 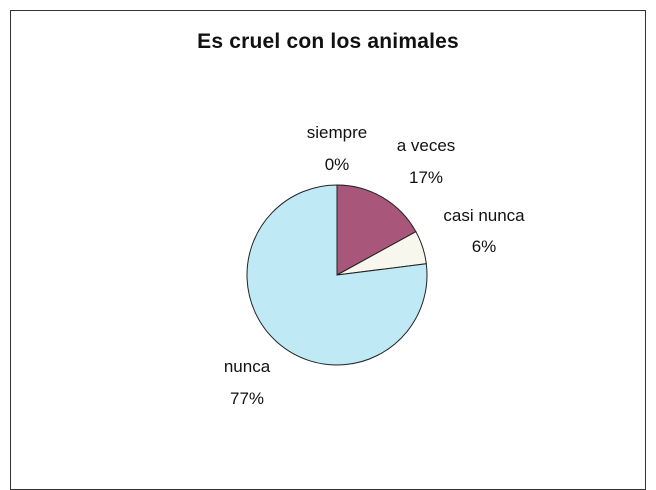 I want to click on pie-slice-nunca, so click(x=337, y=275).